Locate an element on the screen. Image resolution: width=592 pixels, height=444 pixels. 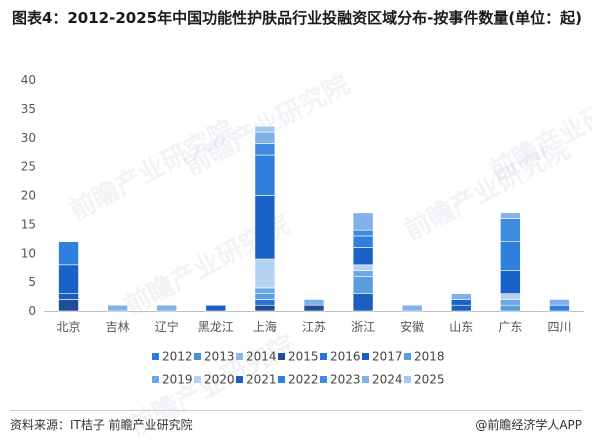
legend-label: 2015 is located at coordinates (303, 357).